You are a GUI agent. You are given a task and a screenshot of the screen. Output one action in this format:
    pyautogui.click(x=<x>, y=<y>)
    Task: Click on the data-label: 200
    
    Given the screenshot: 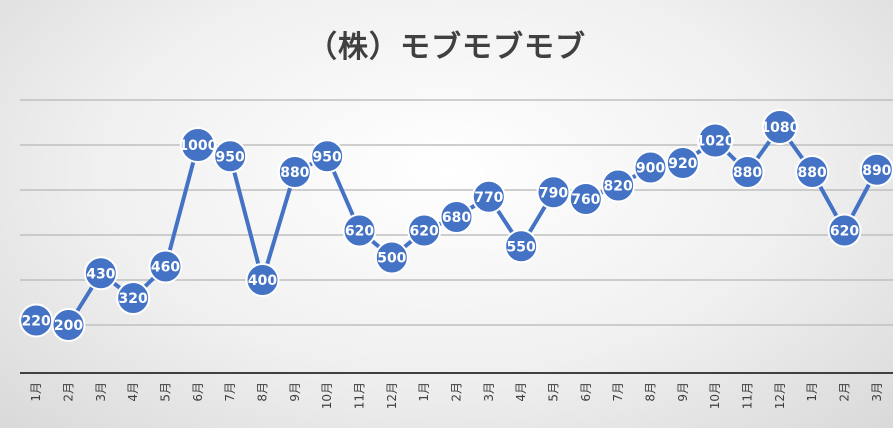 What is the action you would take?
    pyautogui.click(x=68, y=326)
    